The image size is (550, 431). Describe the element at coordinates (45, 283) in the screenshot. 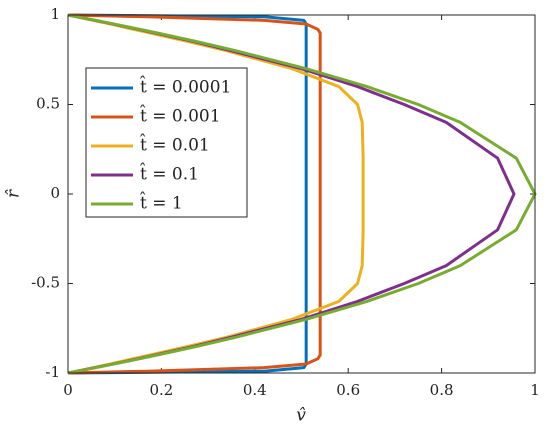

I see `y-tick-label: -0.5` at that location.